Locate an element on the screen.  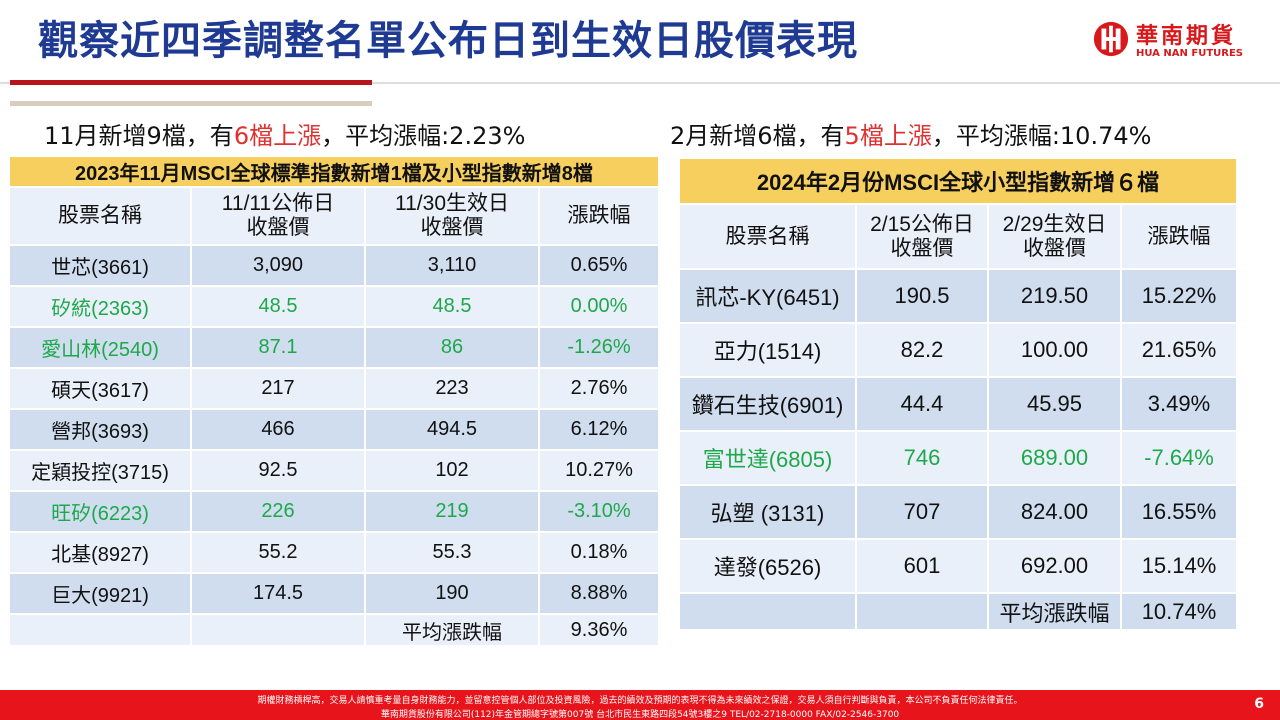
announce-close-cell: 190.5 is located at coordinates (922, 296).